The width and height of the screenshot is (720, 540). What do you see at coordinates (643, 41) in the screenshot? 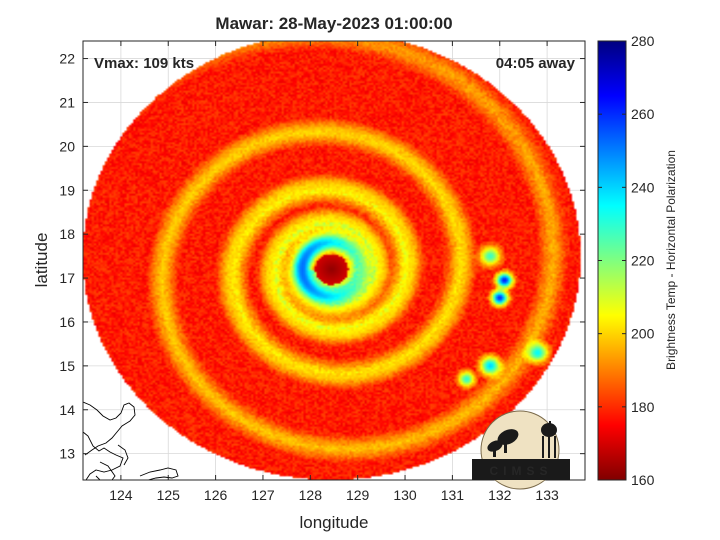
I see `colorbar-tick-label: 280` at bounding box center [643, 41].